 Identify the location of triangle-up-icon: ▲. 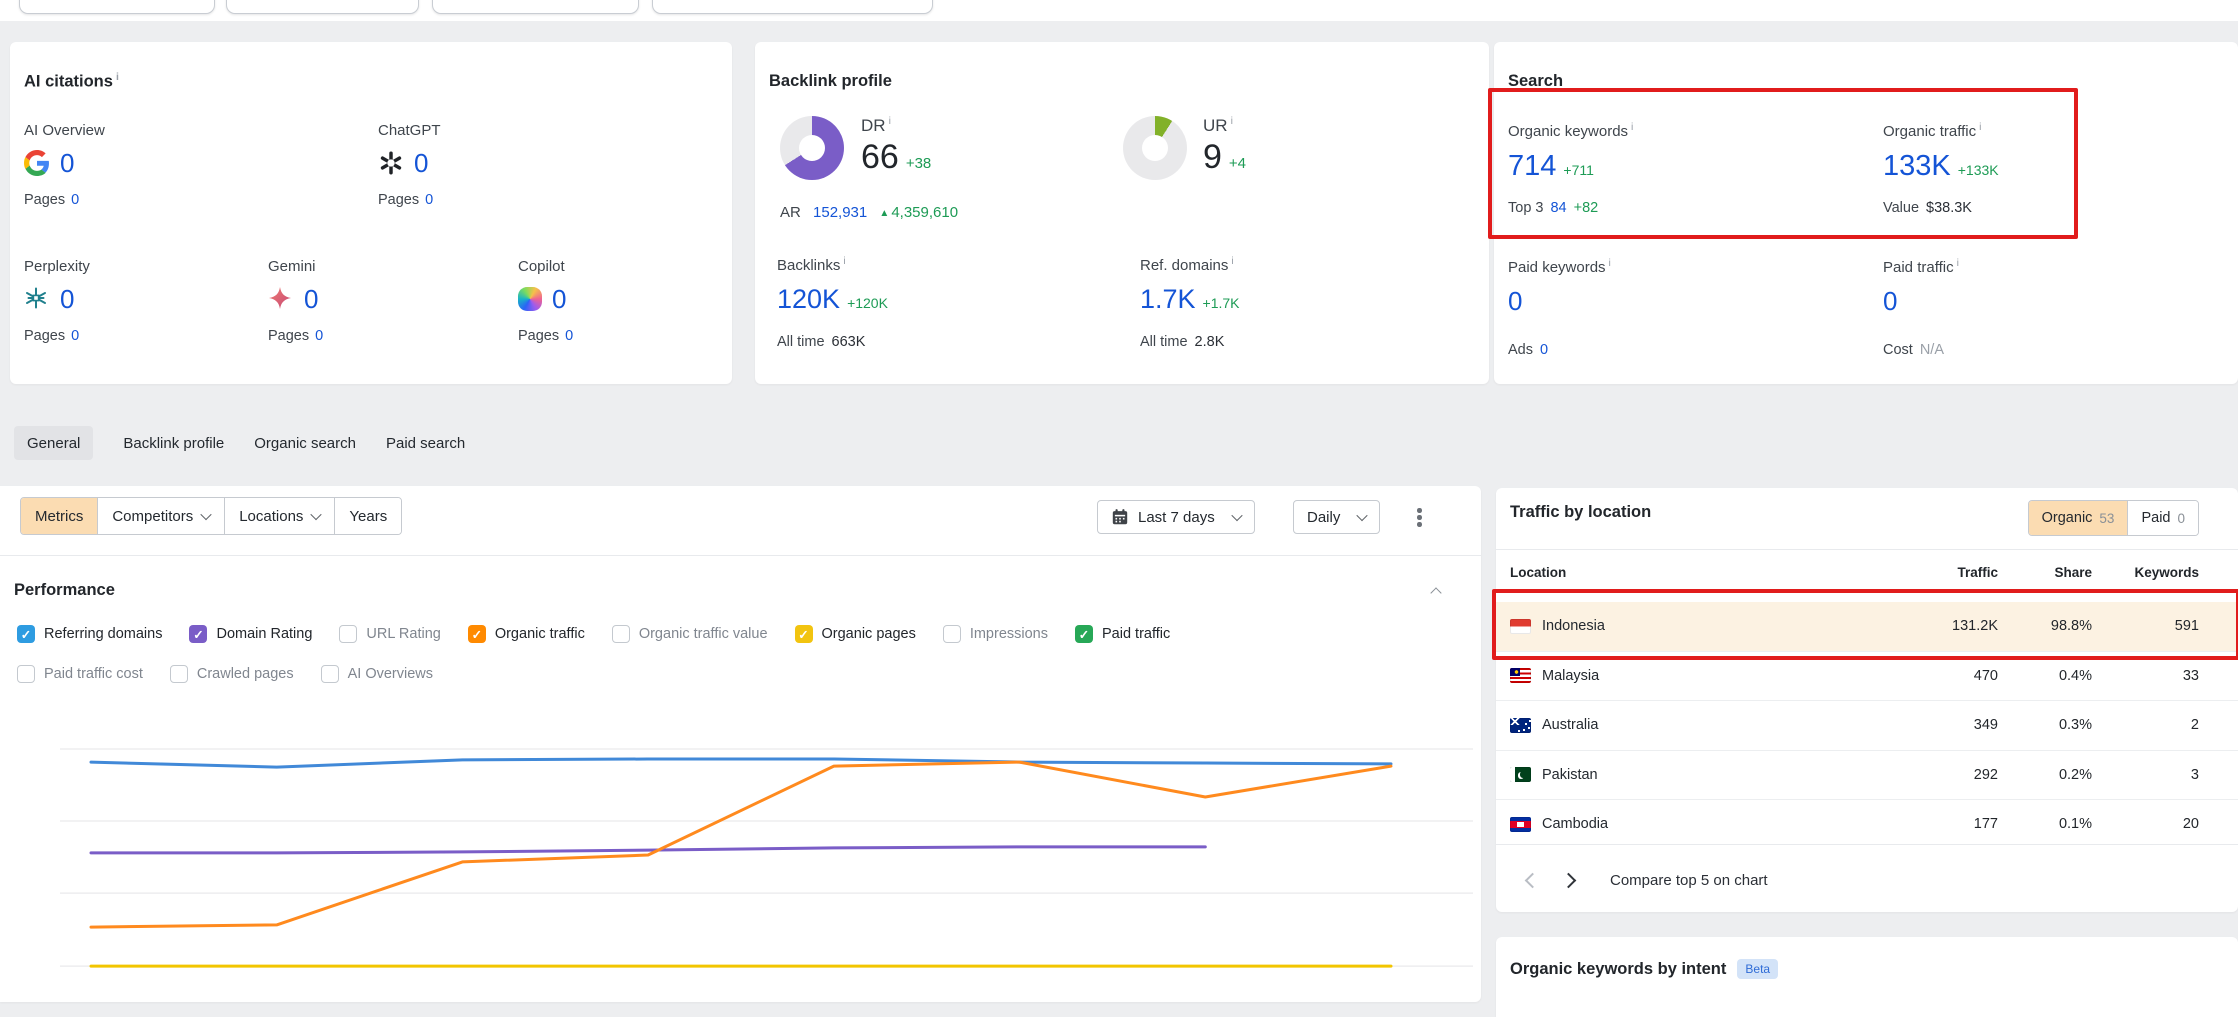
(884, 213).